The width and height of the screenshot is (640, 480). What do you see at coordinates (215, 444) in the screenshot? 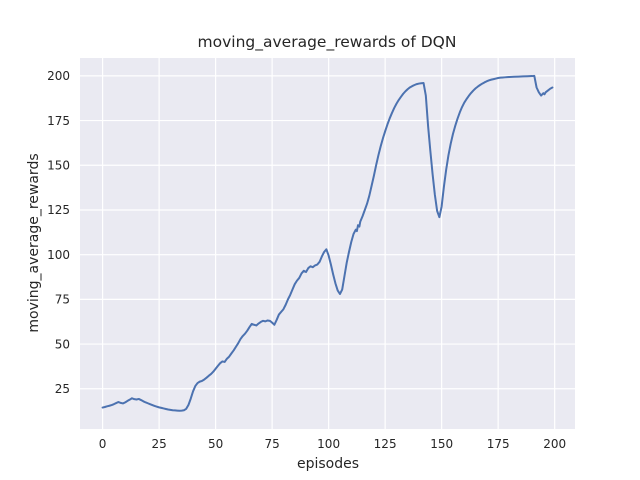
I see `x-tick-label: 50` at bounding box center [215, 444].